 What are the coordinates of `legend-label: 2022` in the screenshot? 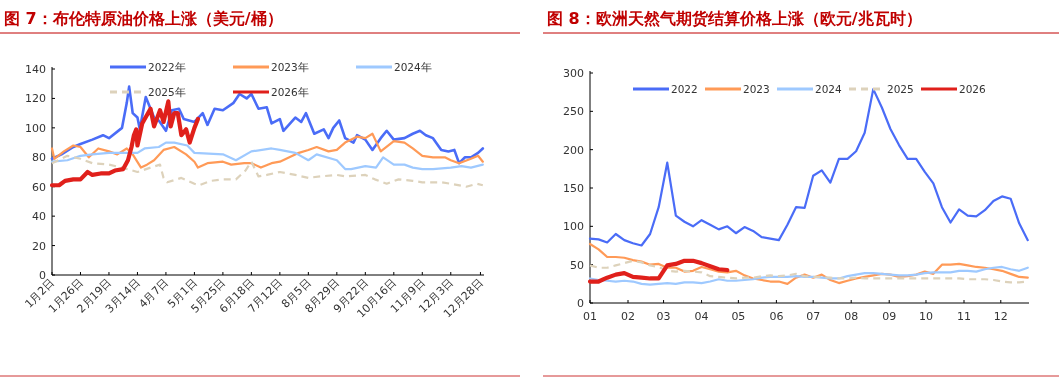 It's located at (684, 89).